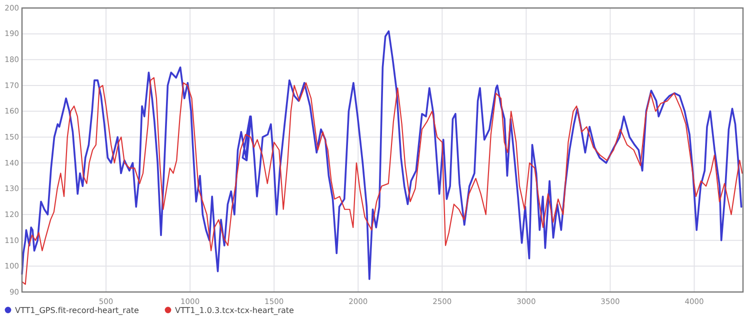  I want to click on legend-label: VTT1_1.0.3.tcx-tcx-heart_rate, so click(234, 310).